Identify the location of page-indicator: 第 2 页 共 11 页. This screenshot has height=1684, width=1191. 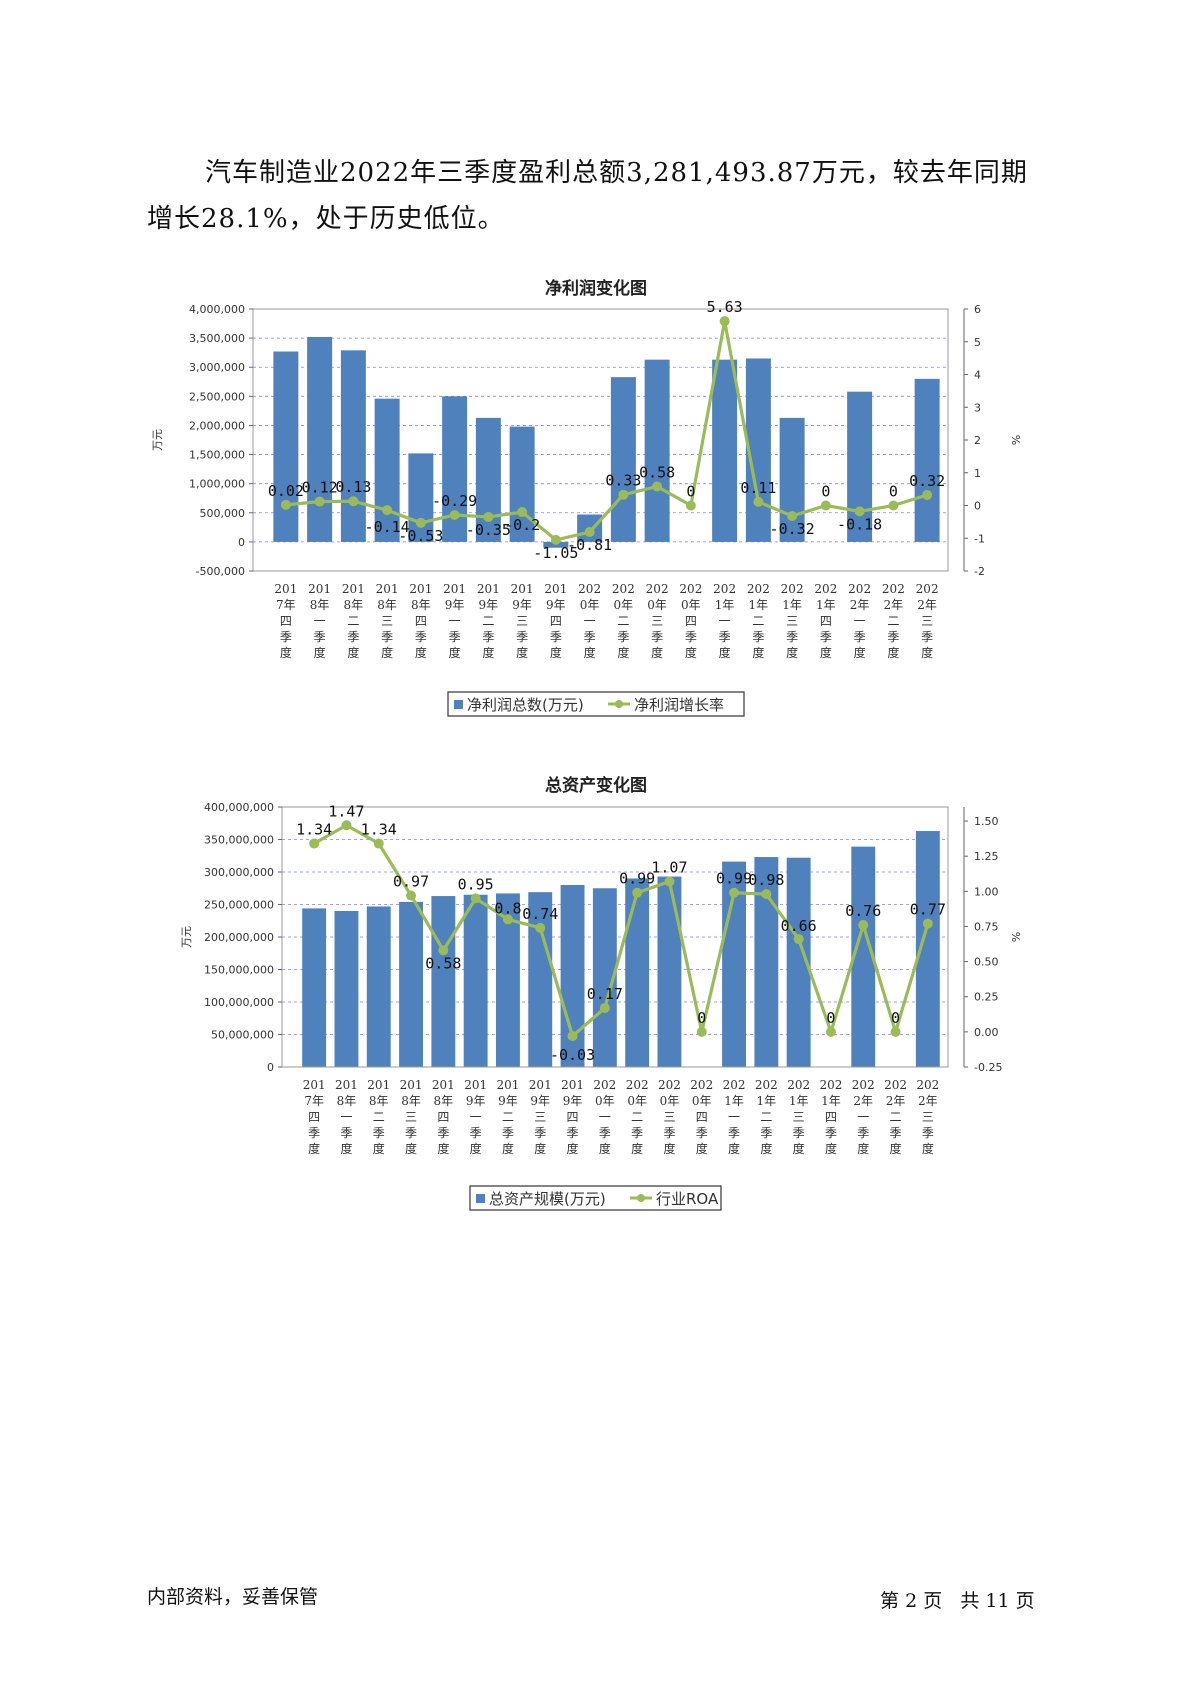
(957, 1599).